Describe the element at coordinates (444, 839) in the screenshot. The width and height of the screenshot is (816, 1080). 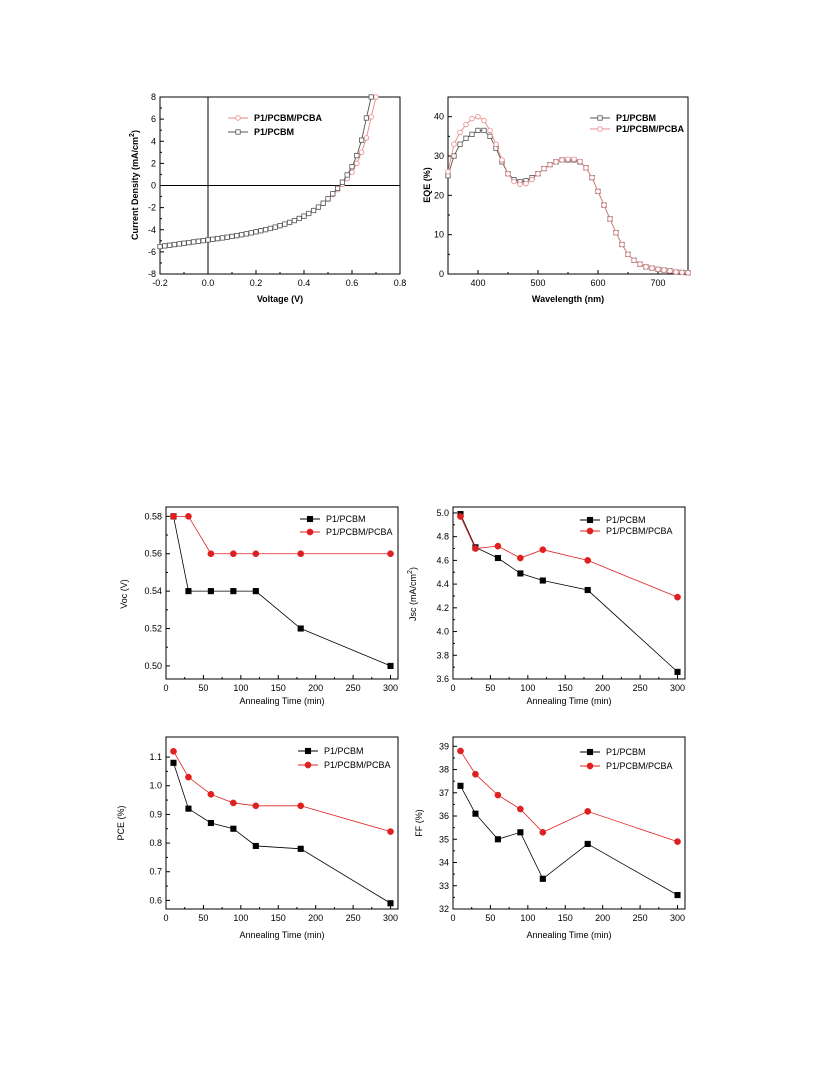
I see `ff-ytick-label: 35` at that location.